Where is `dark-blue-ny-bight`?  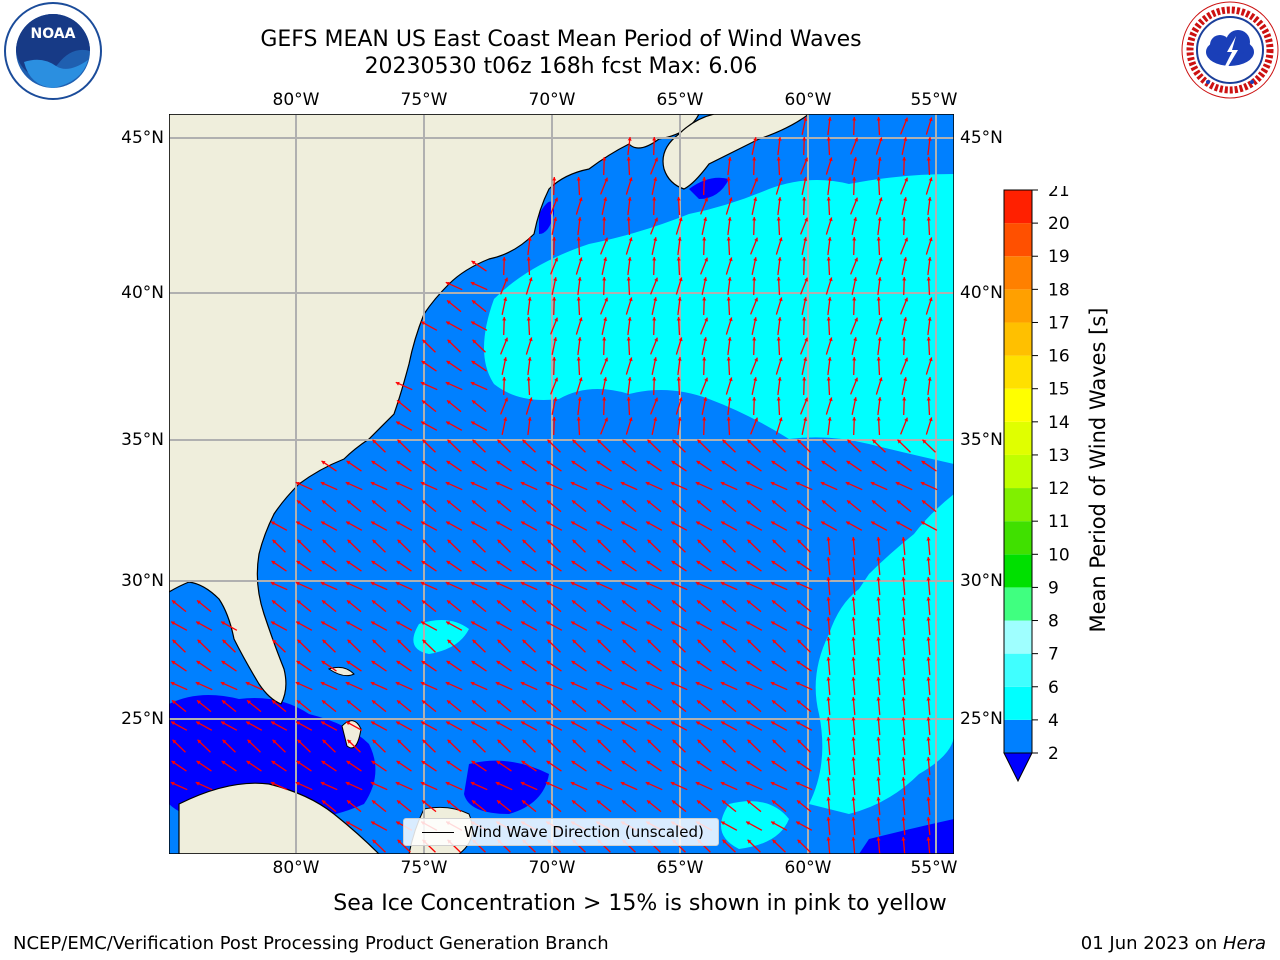
dark-blue-ny-bight is located at coordinates (546, 217).